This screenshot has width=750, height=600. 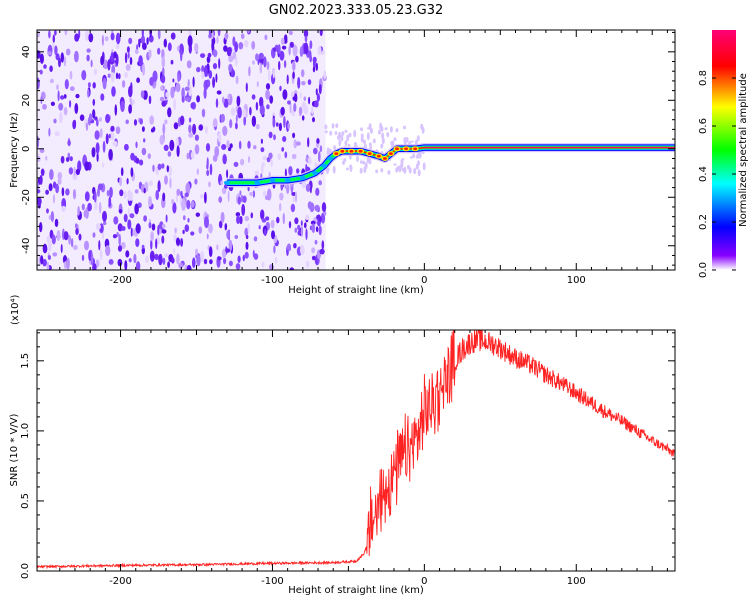 I want to click on y-tick-label: -20, so click(x=26, y=197).